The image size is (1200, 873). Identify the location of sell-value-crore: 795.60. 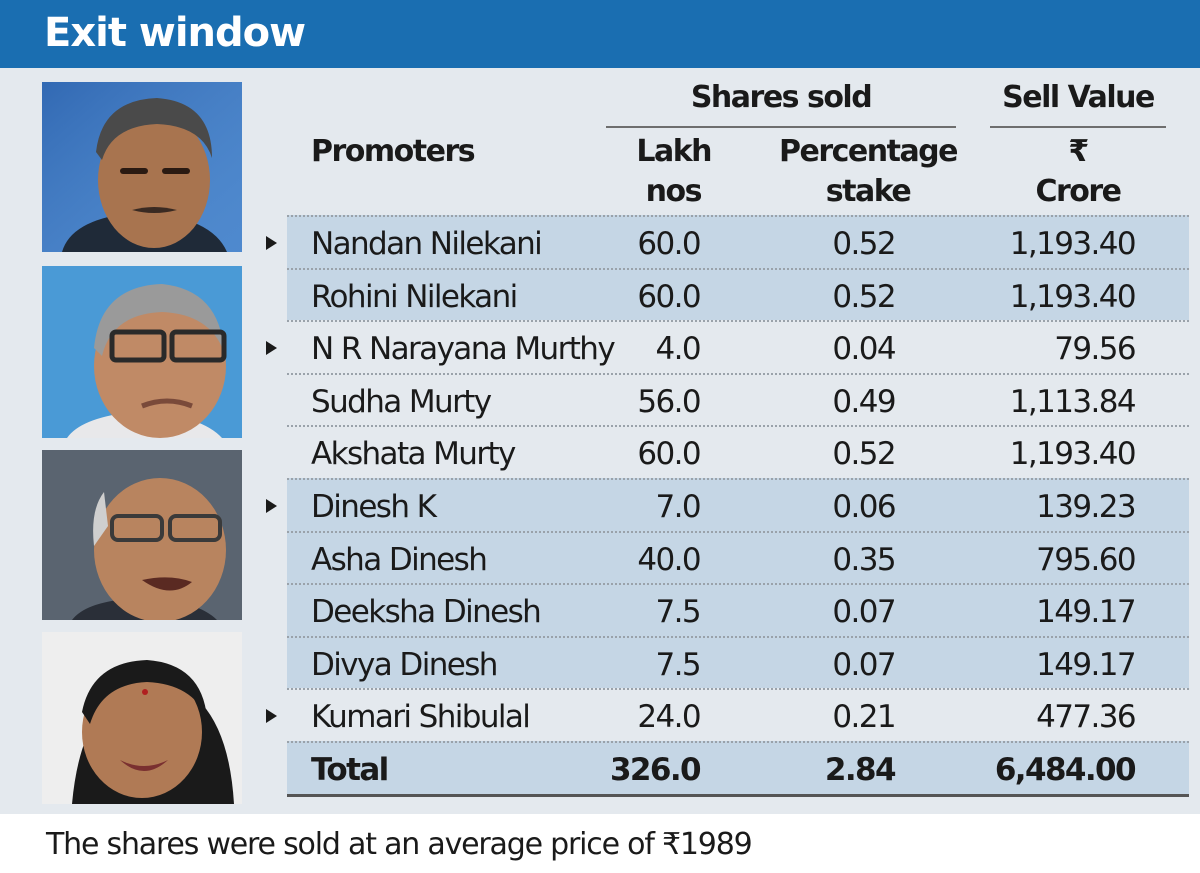
(1086, 559).